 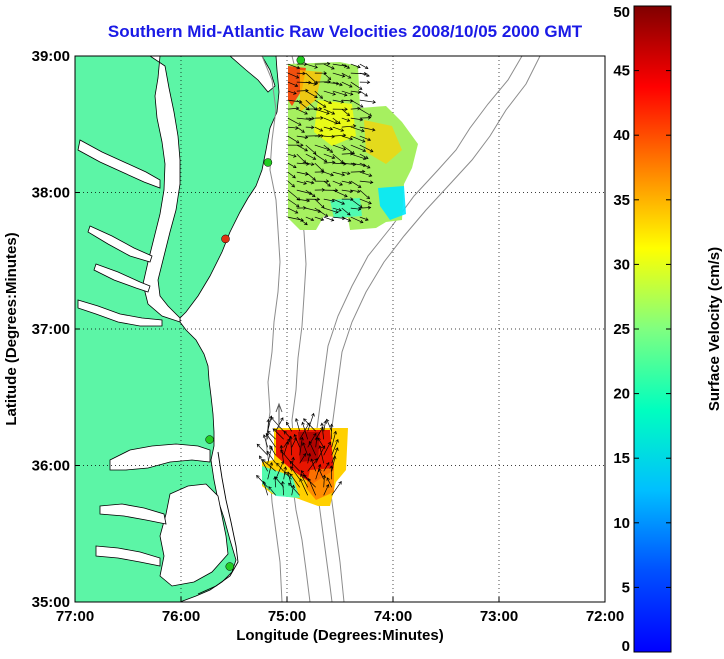 I want to click on colorbar-tick-label: 45, so click(x=621, y=71).